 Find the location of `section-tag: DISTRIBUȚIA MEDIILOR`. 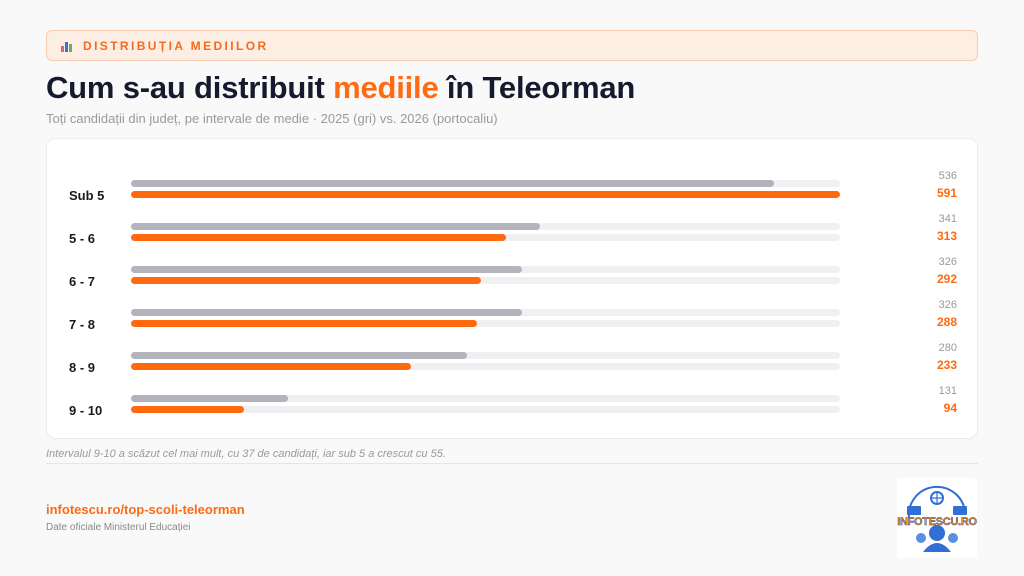

section-tag: DISTRIBUȚIA MEDIILOR is located at coordinates (512, 45).